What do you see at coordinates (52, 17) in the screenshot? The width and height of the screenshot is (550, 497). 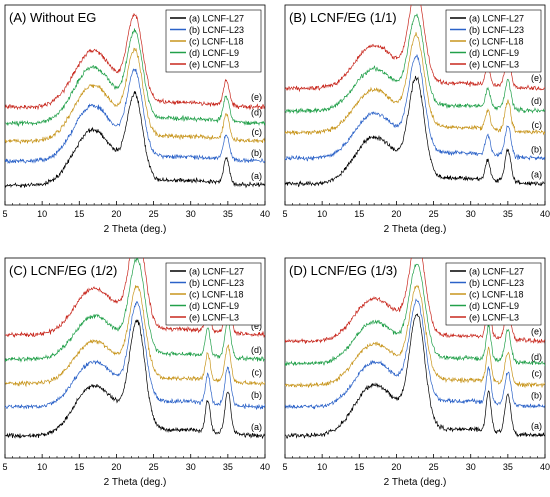 I see `panel-label: (A) Without EG` at bounding box center [52, 17].